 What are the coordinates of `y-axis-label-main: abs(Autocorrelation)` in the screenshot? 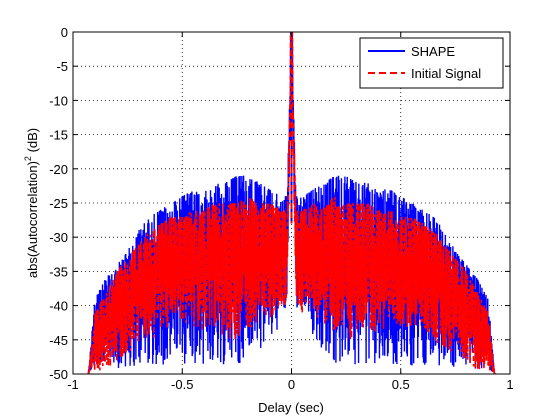 It's located at (32, 219).